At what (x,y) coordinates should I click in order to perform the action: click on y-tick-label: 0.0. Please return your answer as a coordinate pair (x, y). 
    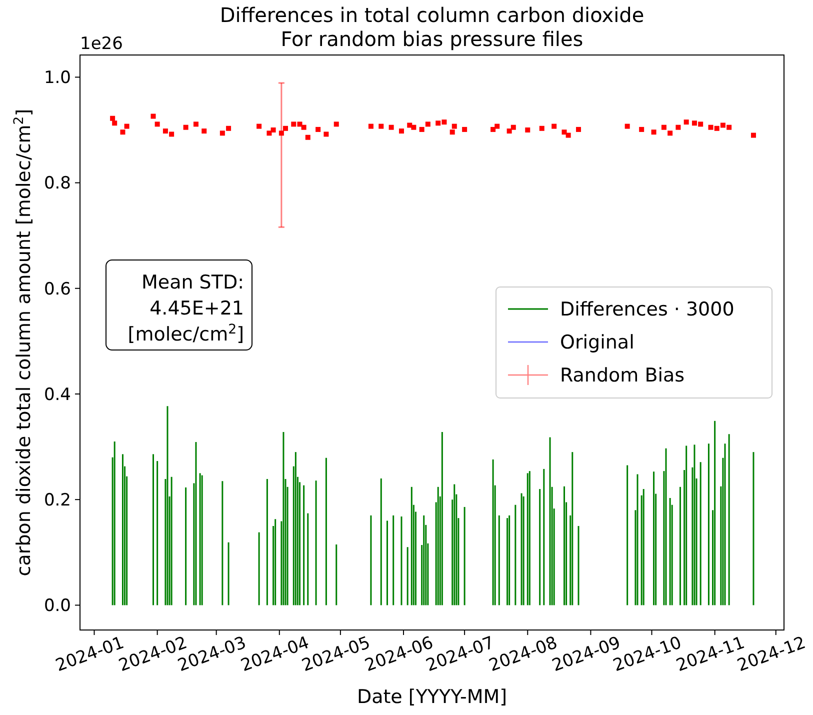
    Looking at the image, I should click on (57, 606).